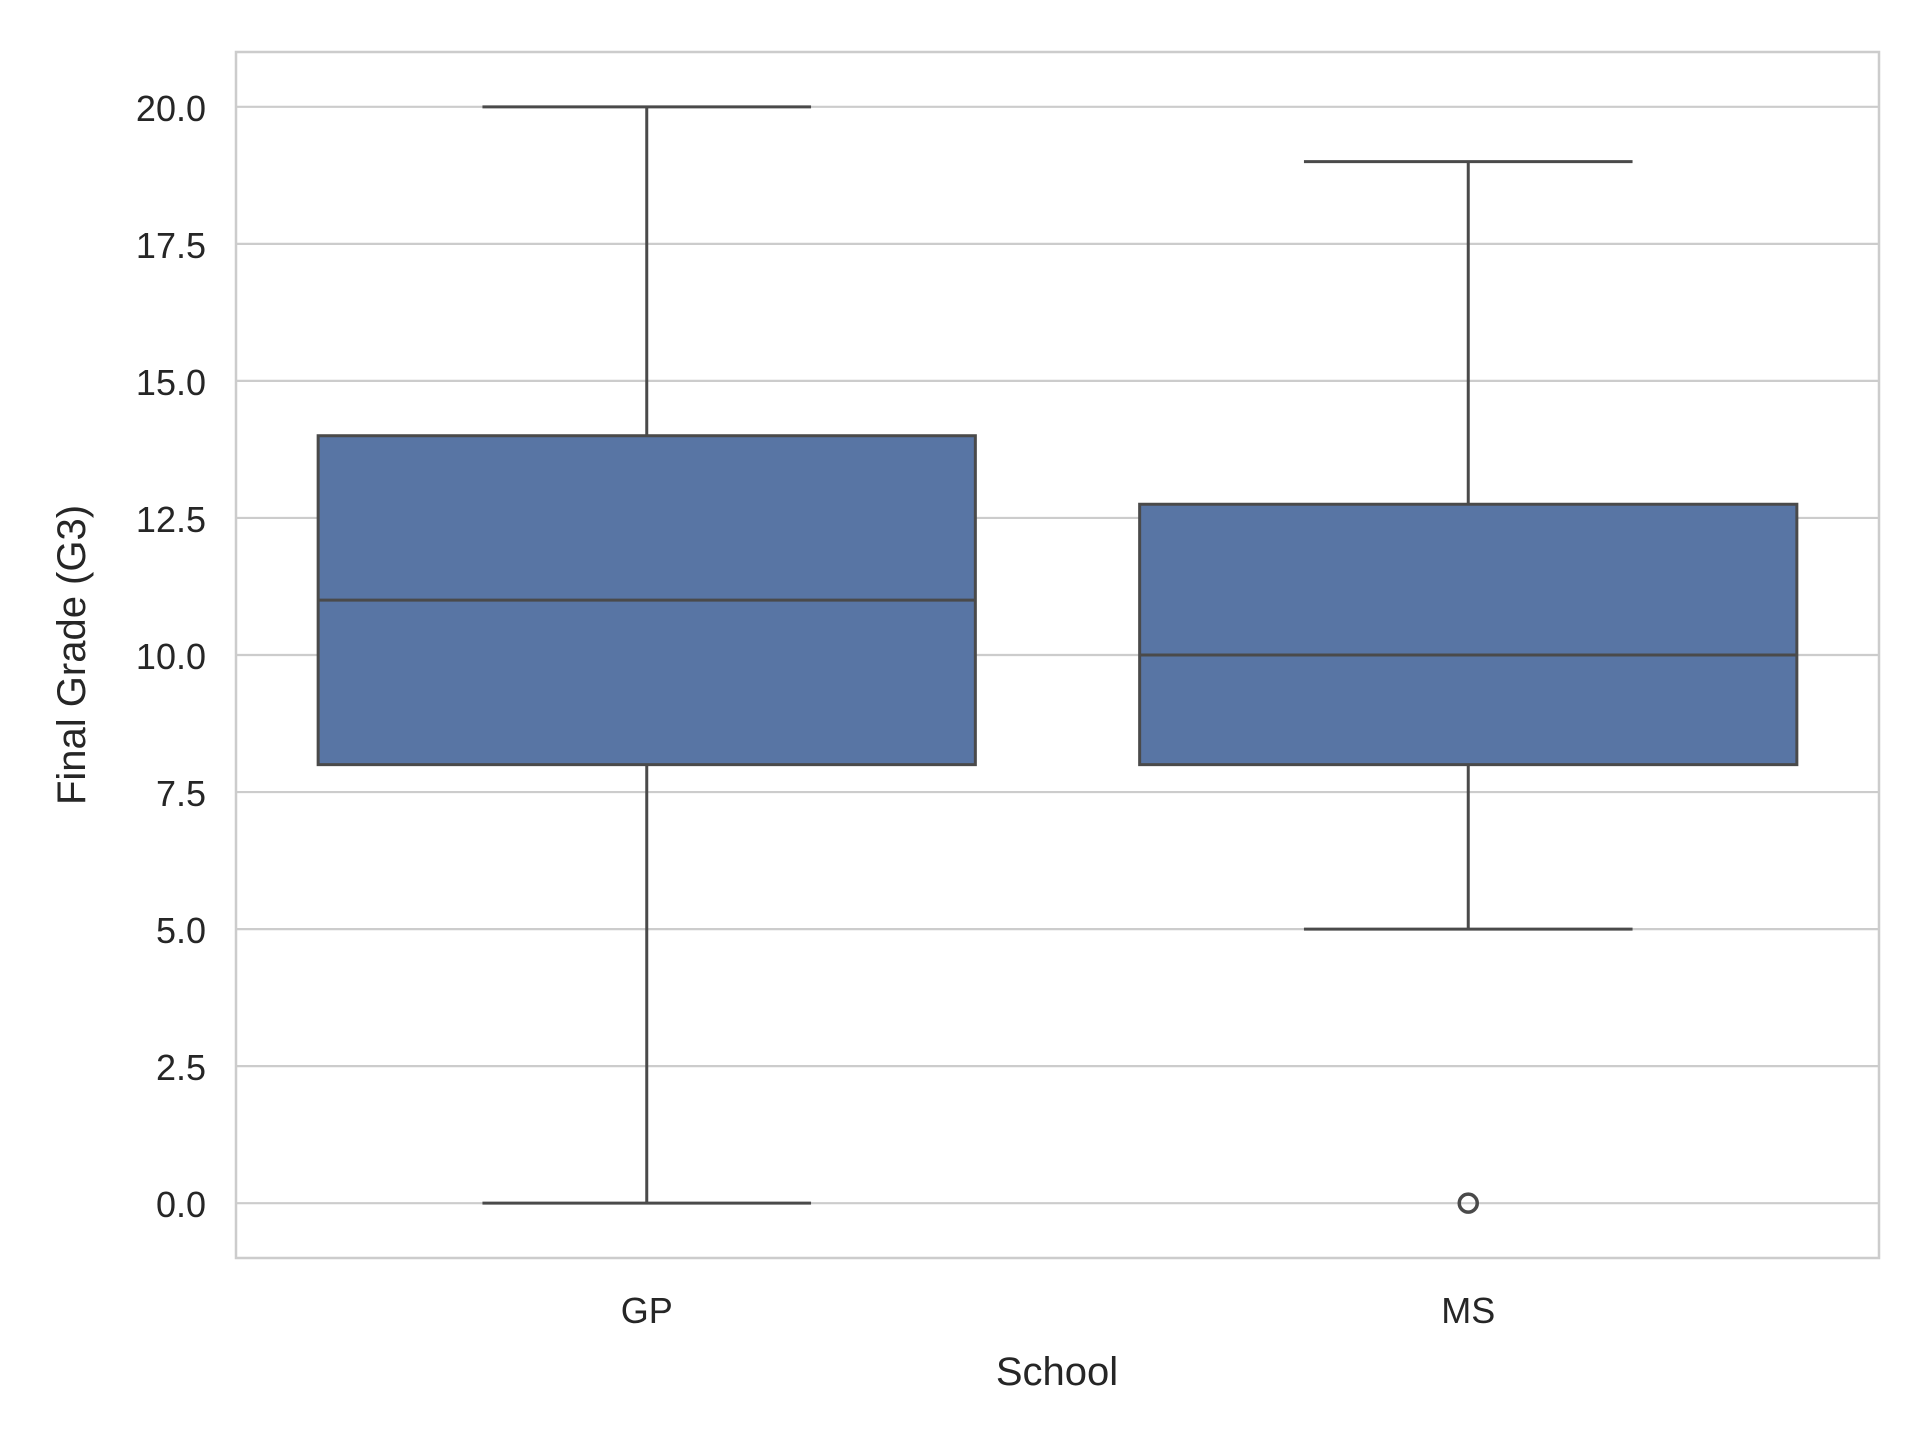  What do you see at coordinates (1468, 1203) in the screenshot?
I see `outlier-point` at bounding box center [1468, 1203].